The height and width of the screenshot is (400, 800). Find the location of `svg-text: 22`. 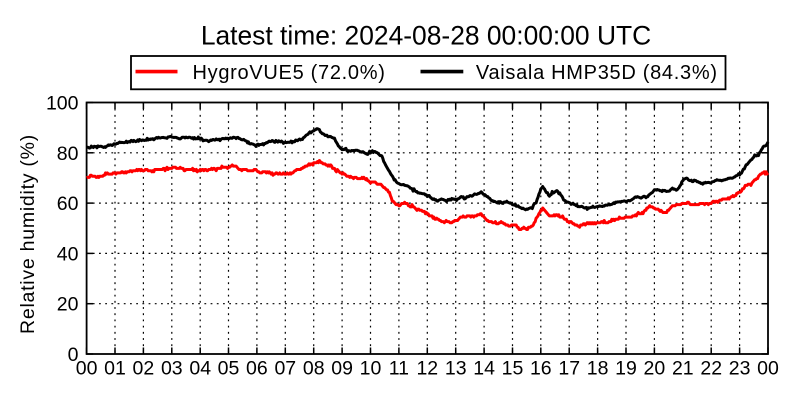

svg-text: 22 is located at coordinates (711, 369).